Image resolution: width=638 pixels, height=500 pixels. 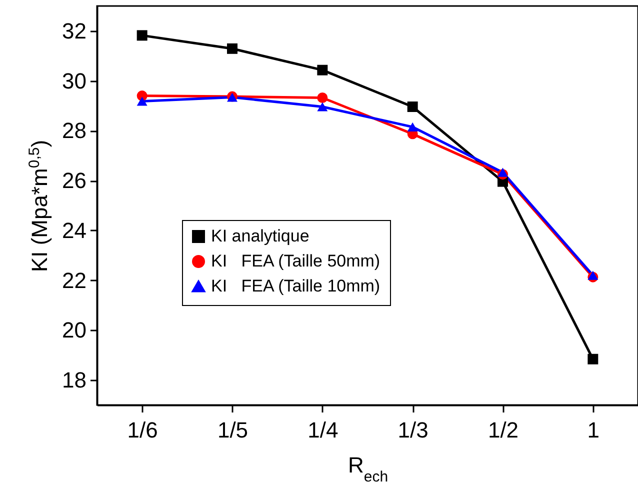 I want to click on y-tick-label: 20, so click(x=74, y=330).